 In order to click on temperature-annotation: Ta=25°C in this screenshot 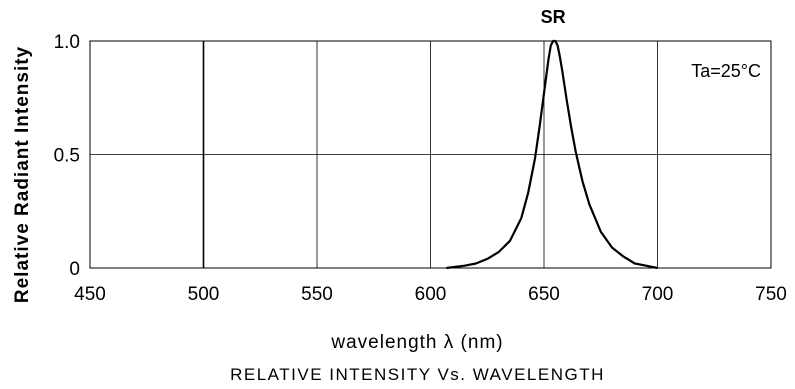, I will do `click(726, 71)`.